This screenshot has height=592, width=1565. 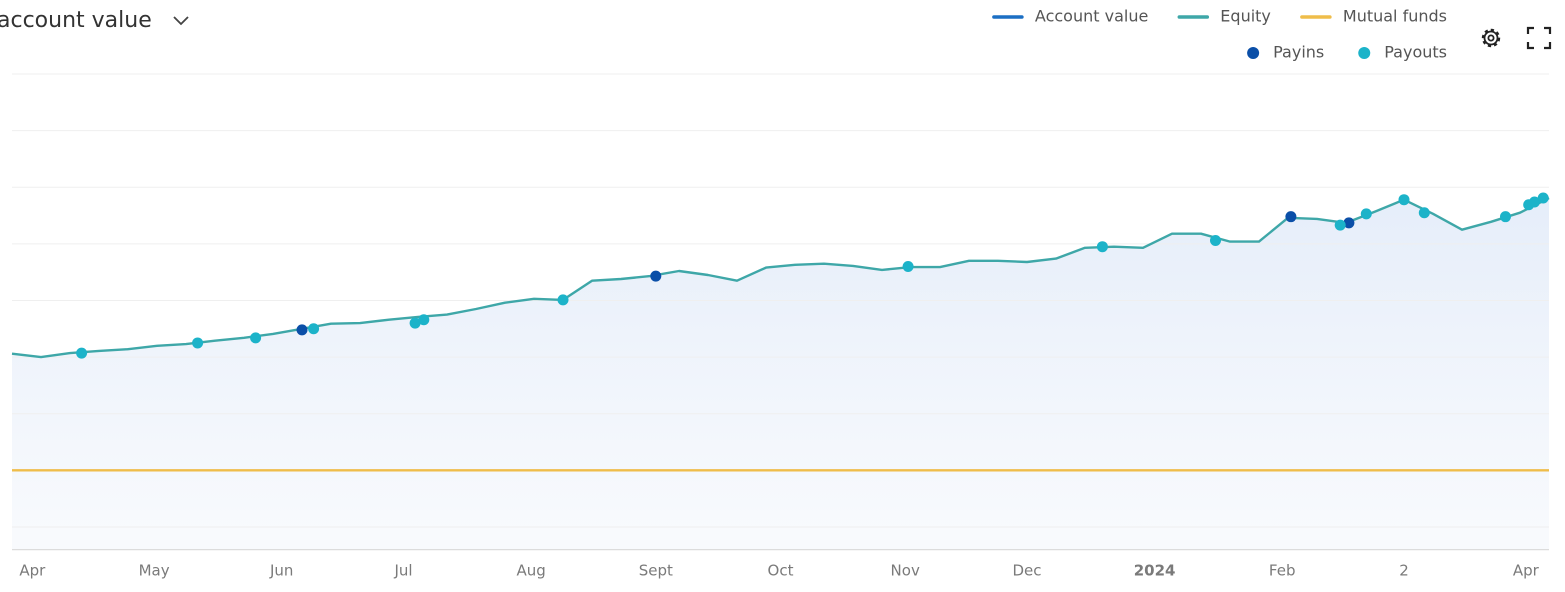 I want to click on x-tick-label: Aug, so click(x=530, y=571).